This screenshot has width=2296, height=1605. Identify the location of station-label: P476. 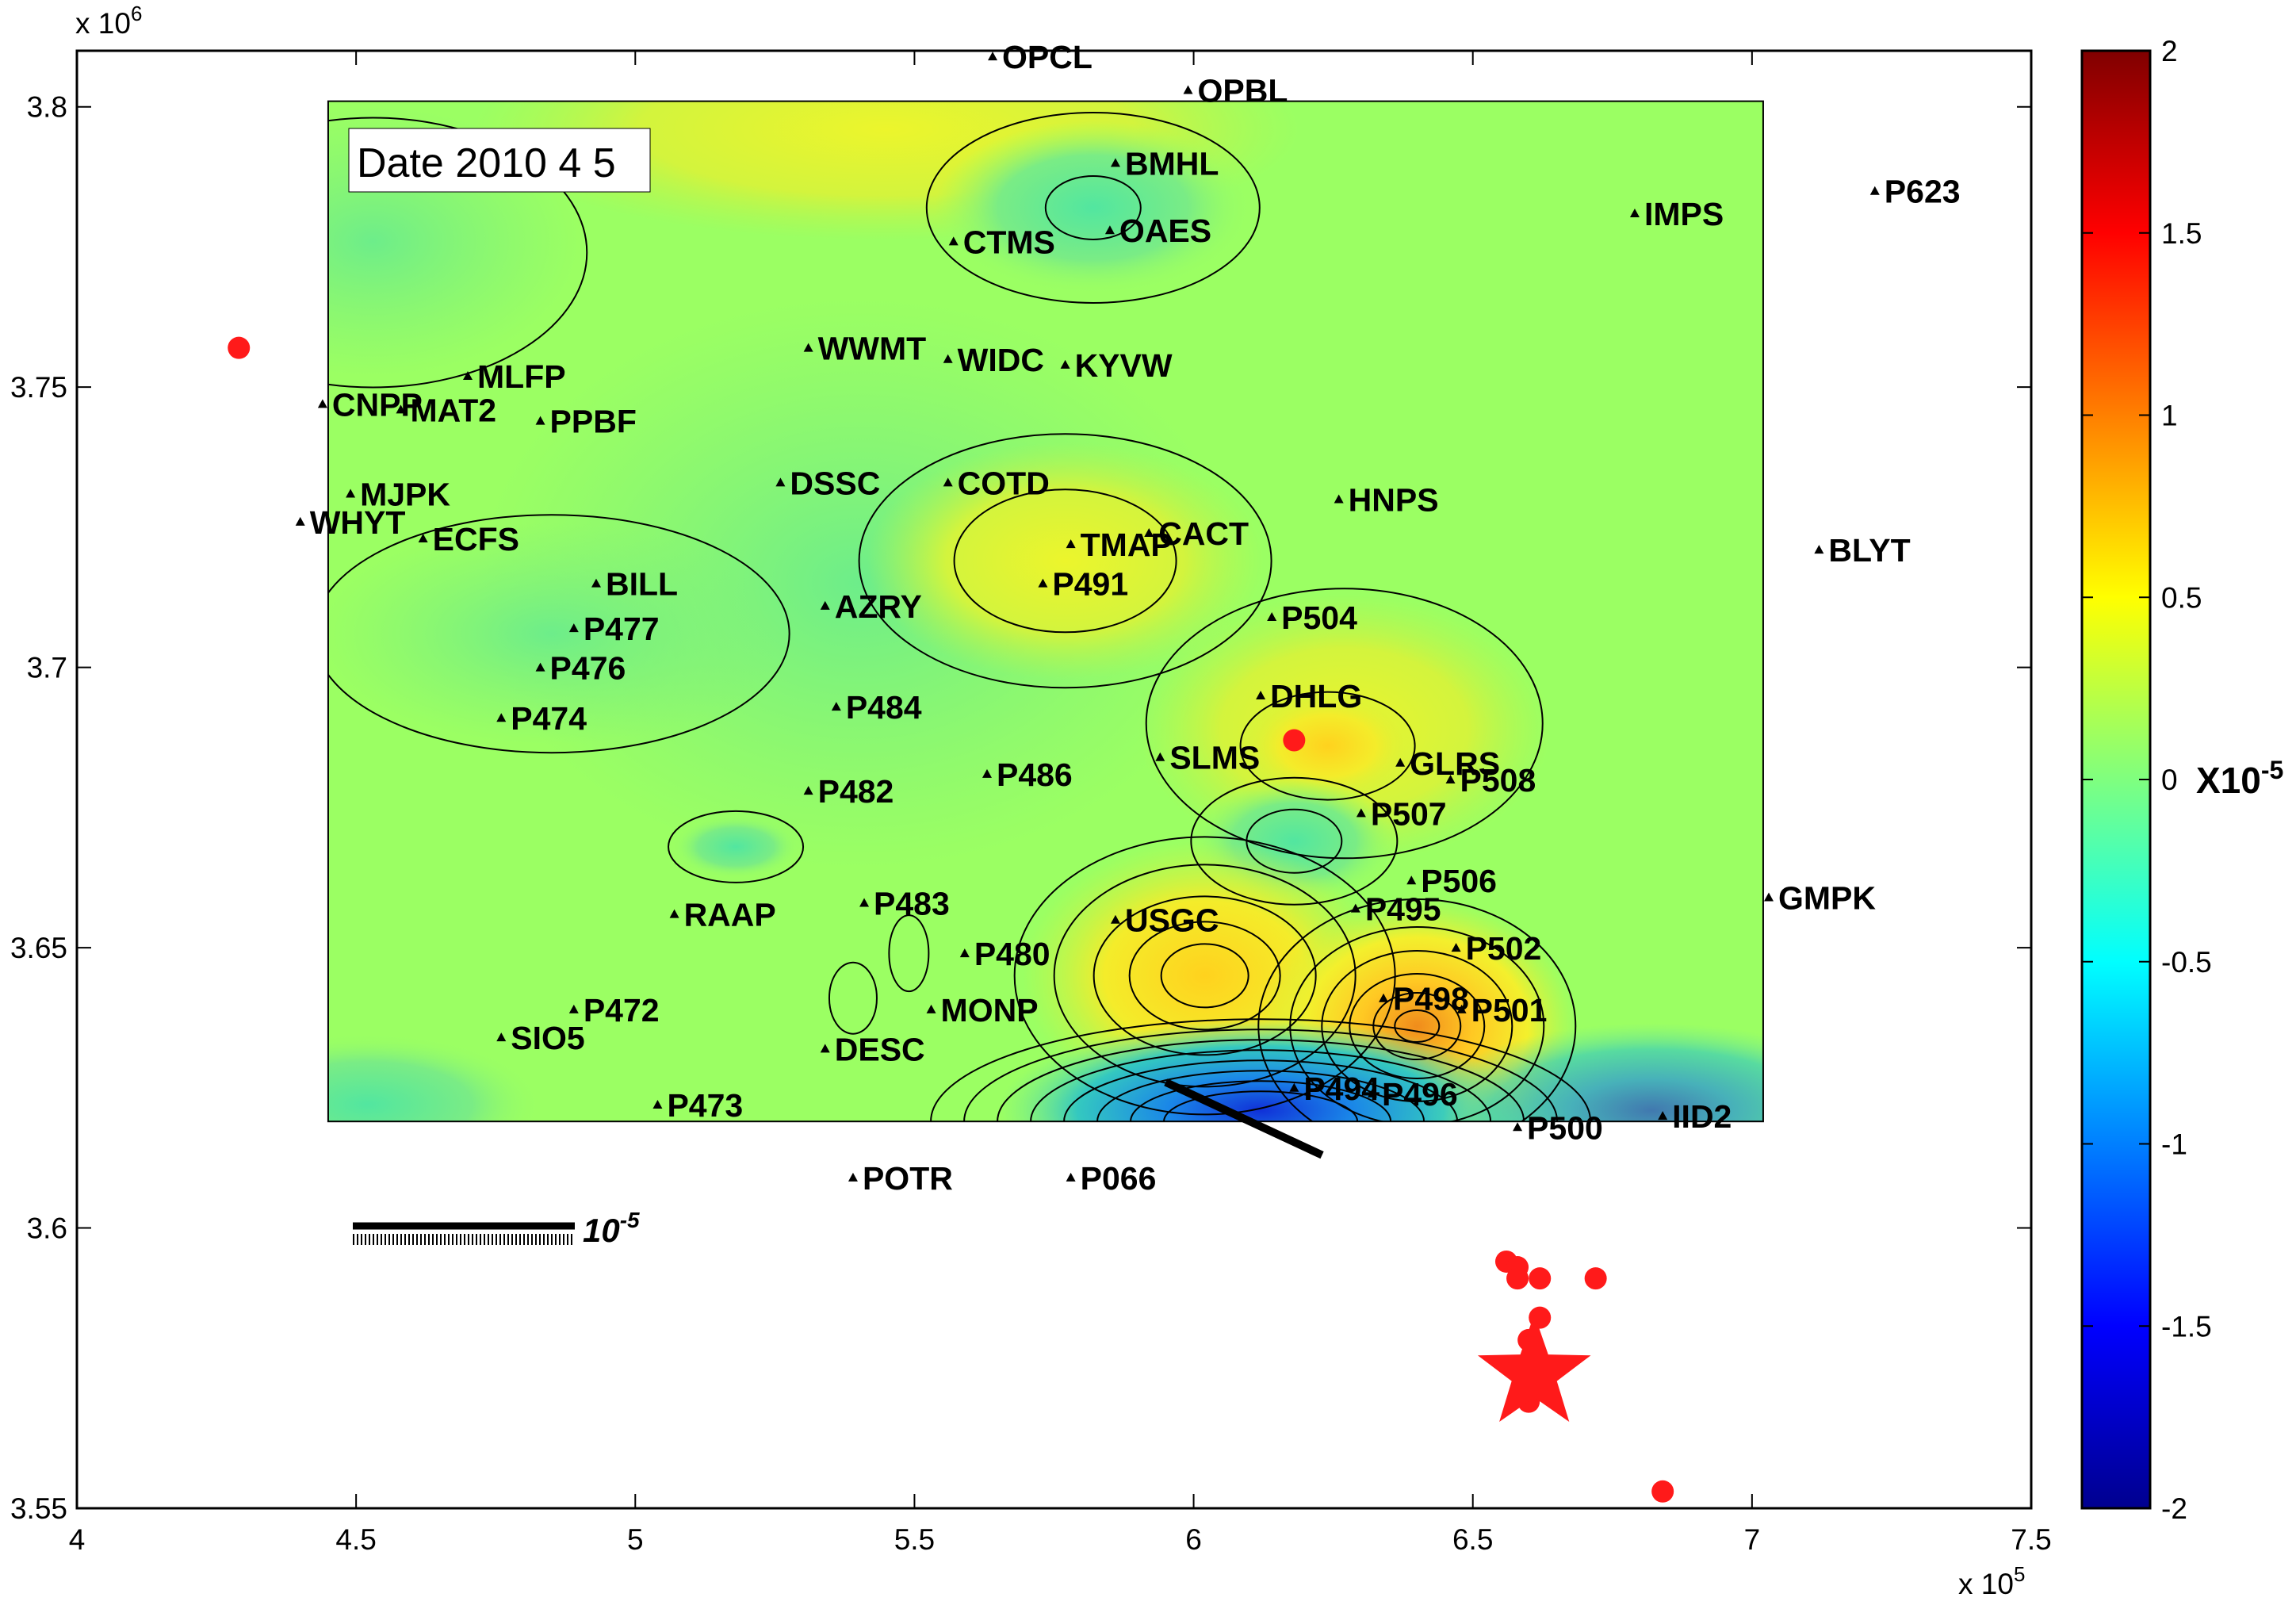
(588, 669).